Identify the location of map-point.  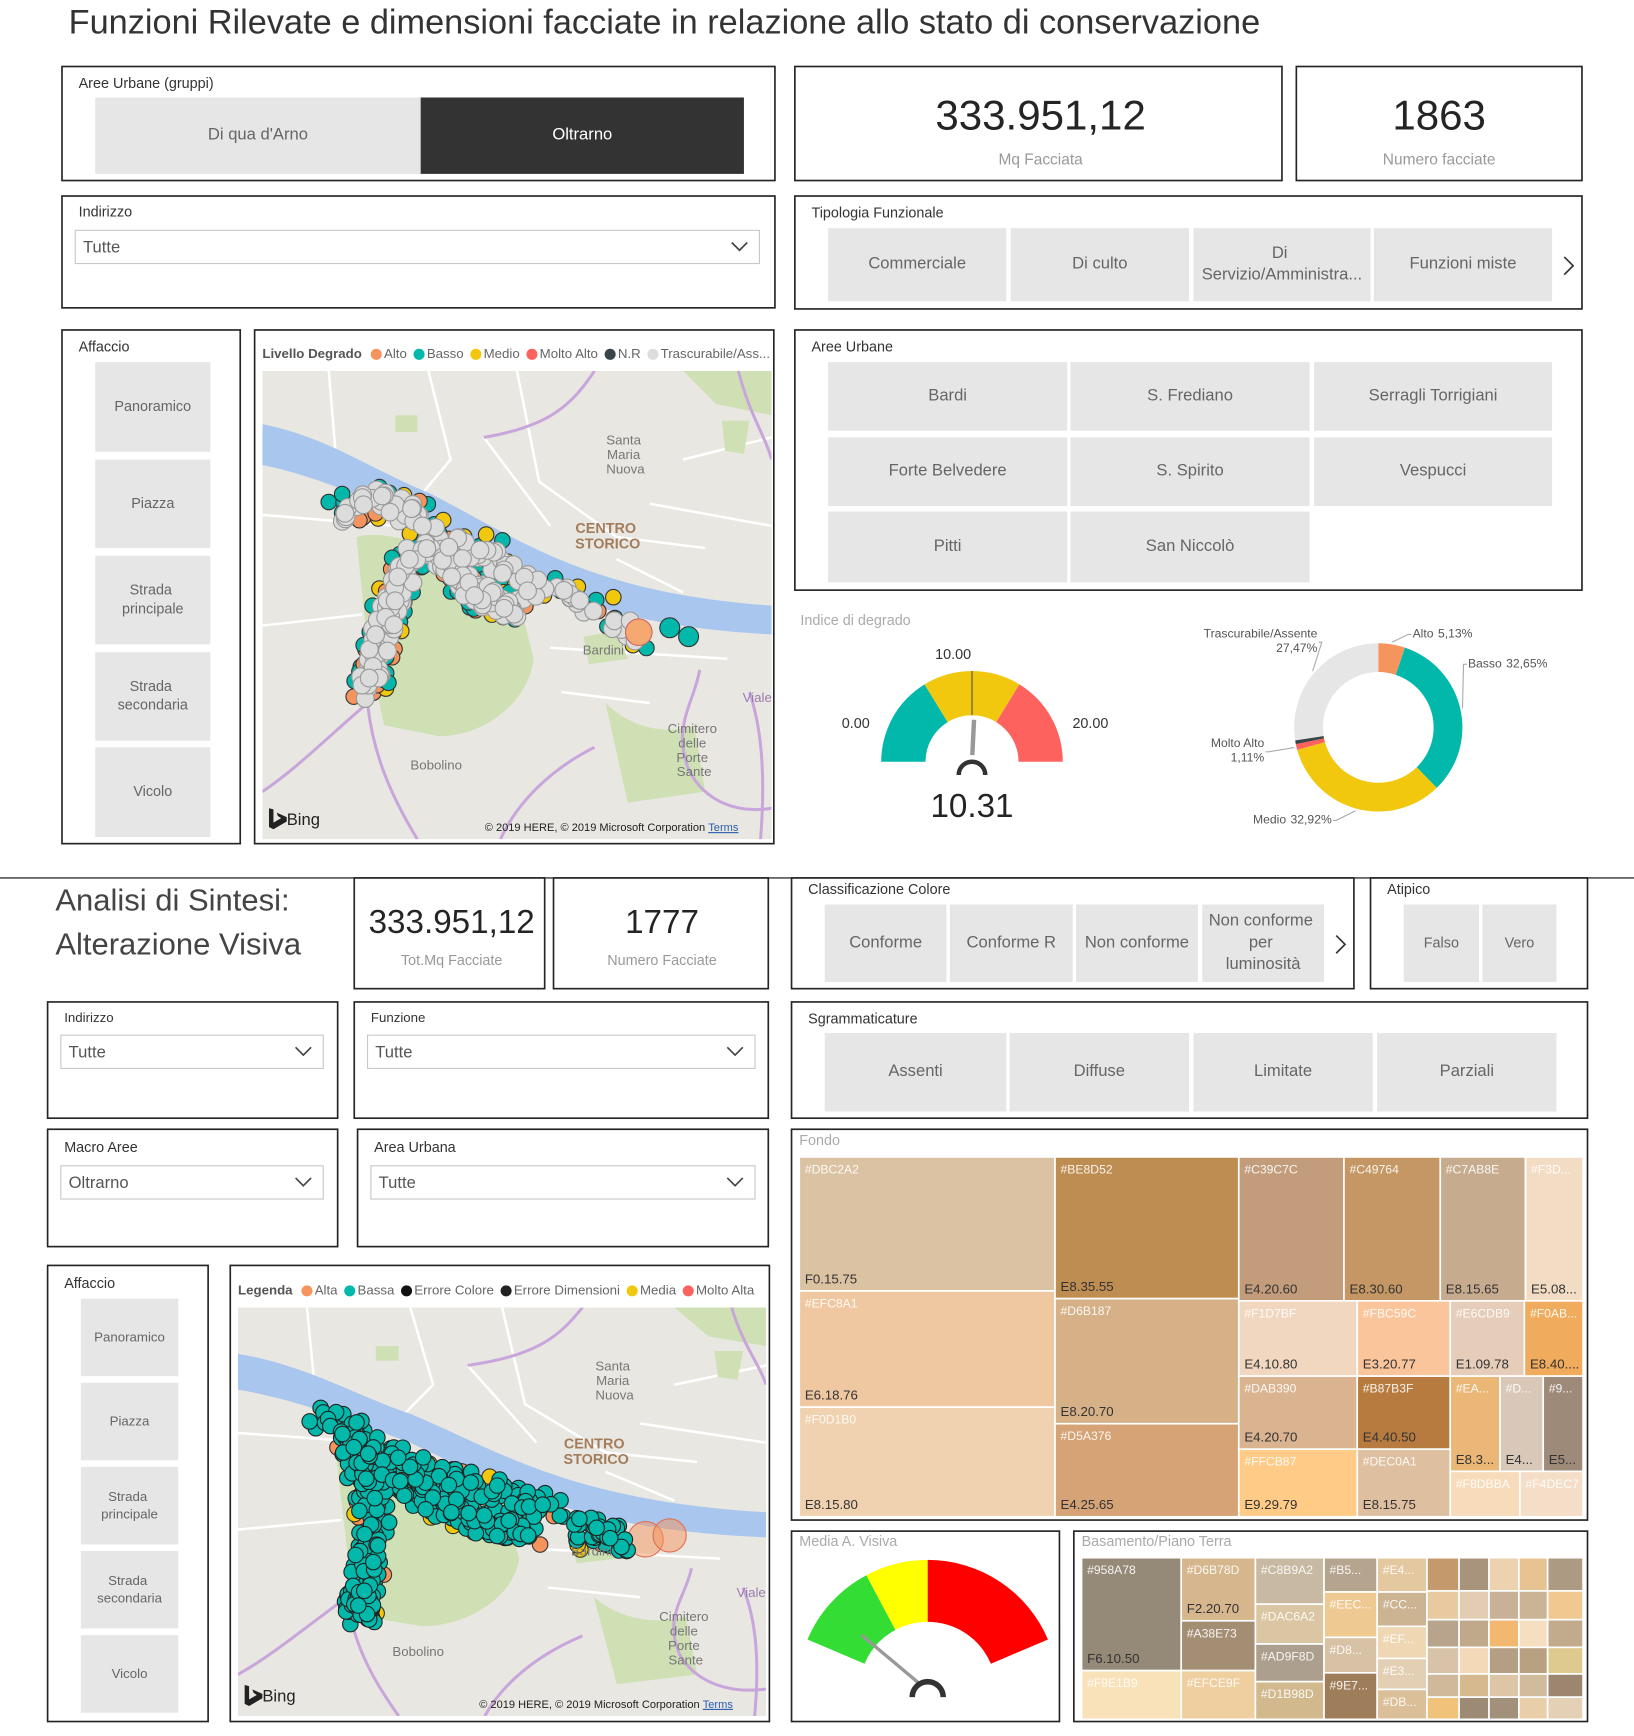
(389, 1522).